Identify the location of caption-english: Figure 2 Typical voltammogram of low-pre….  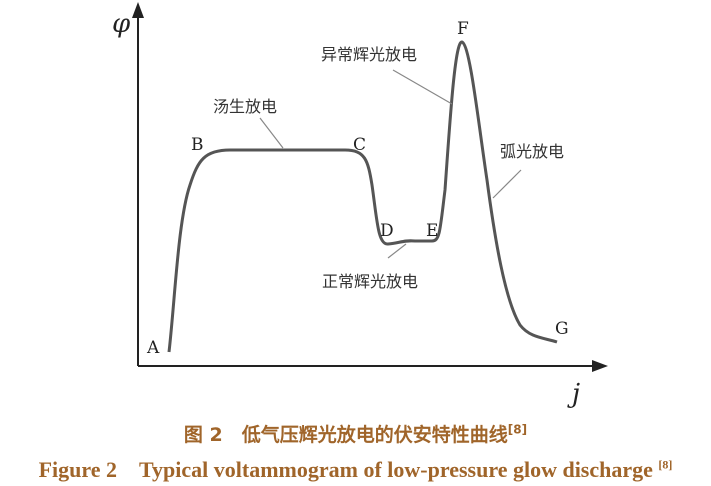
(355, 468).